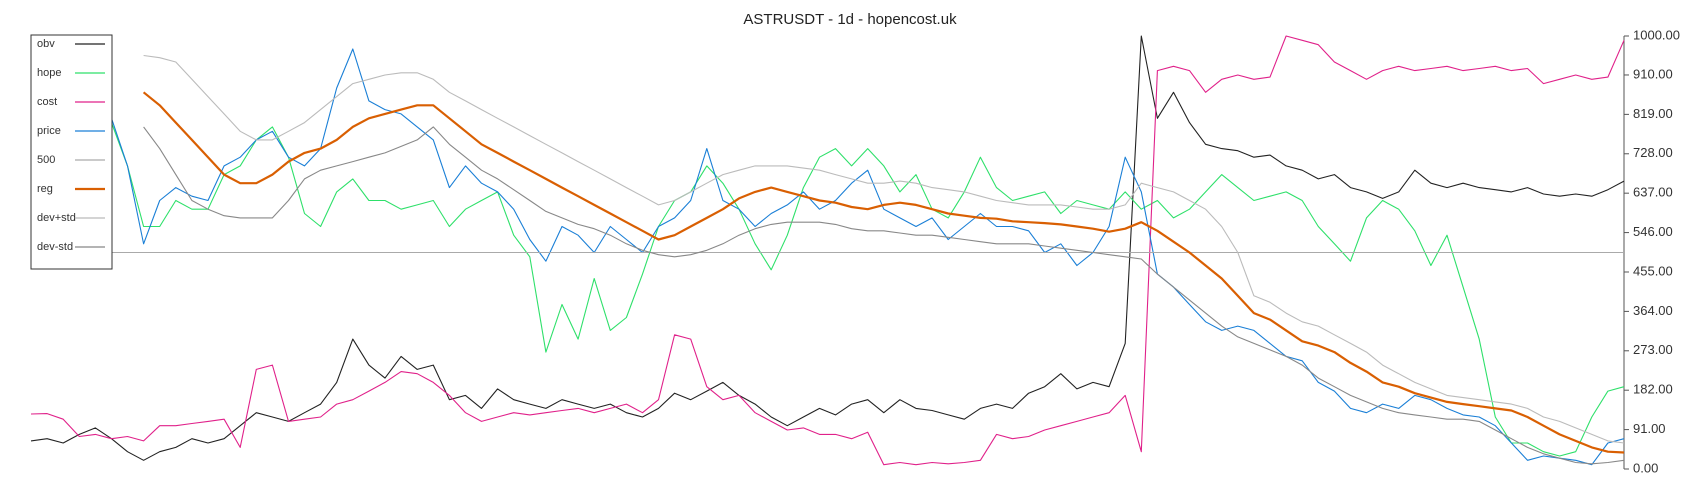 This screenshot has height=500, width=1700. What do you see at coordinates (1653, 192) in the screenshot?
I see `y-tick-label: 637.00` at bounding box center [1653, 192].